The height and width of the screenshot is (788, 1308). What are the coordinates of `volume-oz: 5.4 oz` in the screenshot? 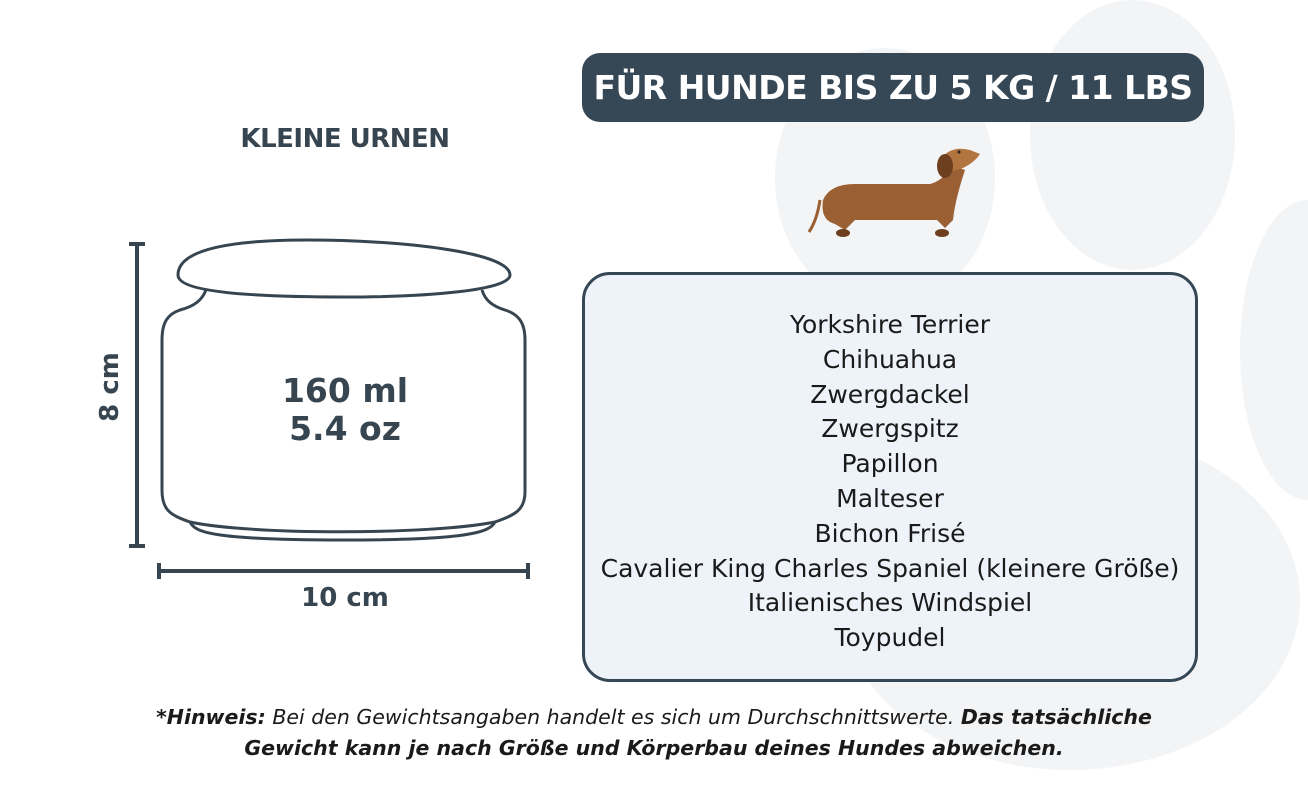 It's located at (345, 428).